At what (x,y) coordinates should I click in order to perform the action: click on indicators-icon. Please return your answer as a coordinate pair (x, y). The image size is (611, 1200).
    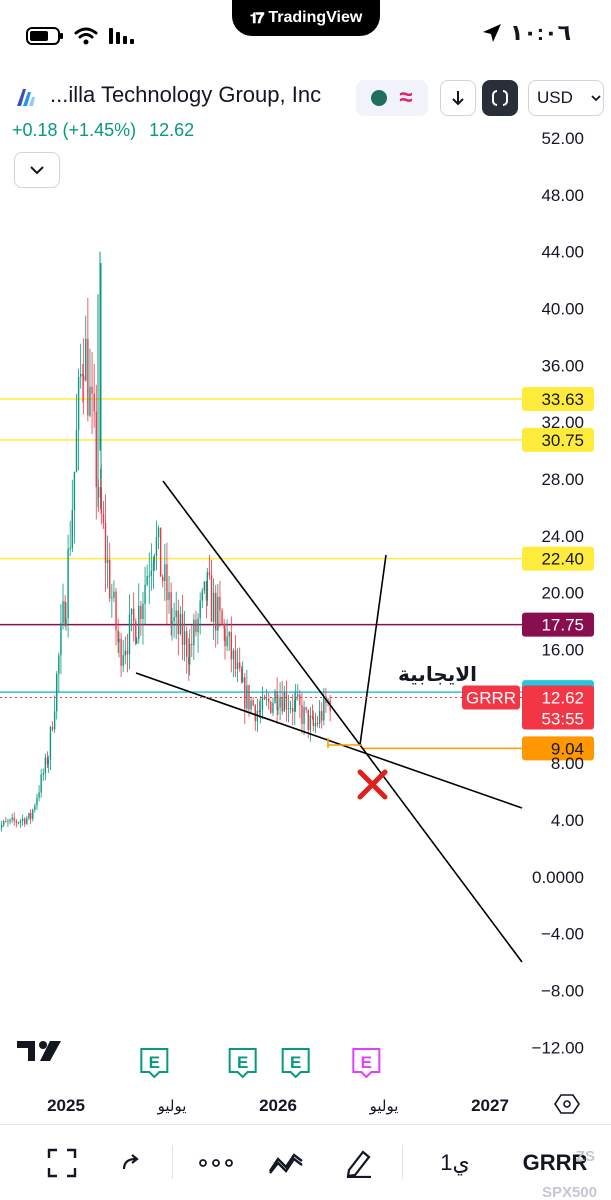
    Looking at the image, I should click on (286, 1163).